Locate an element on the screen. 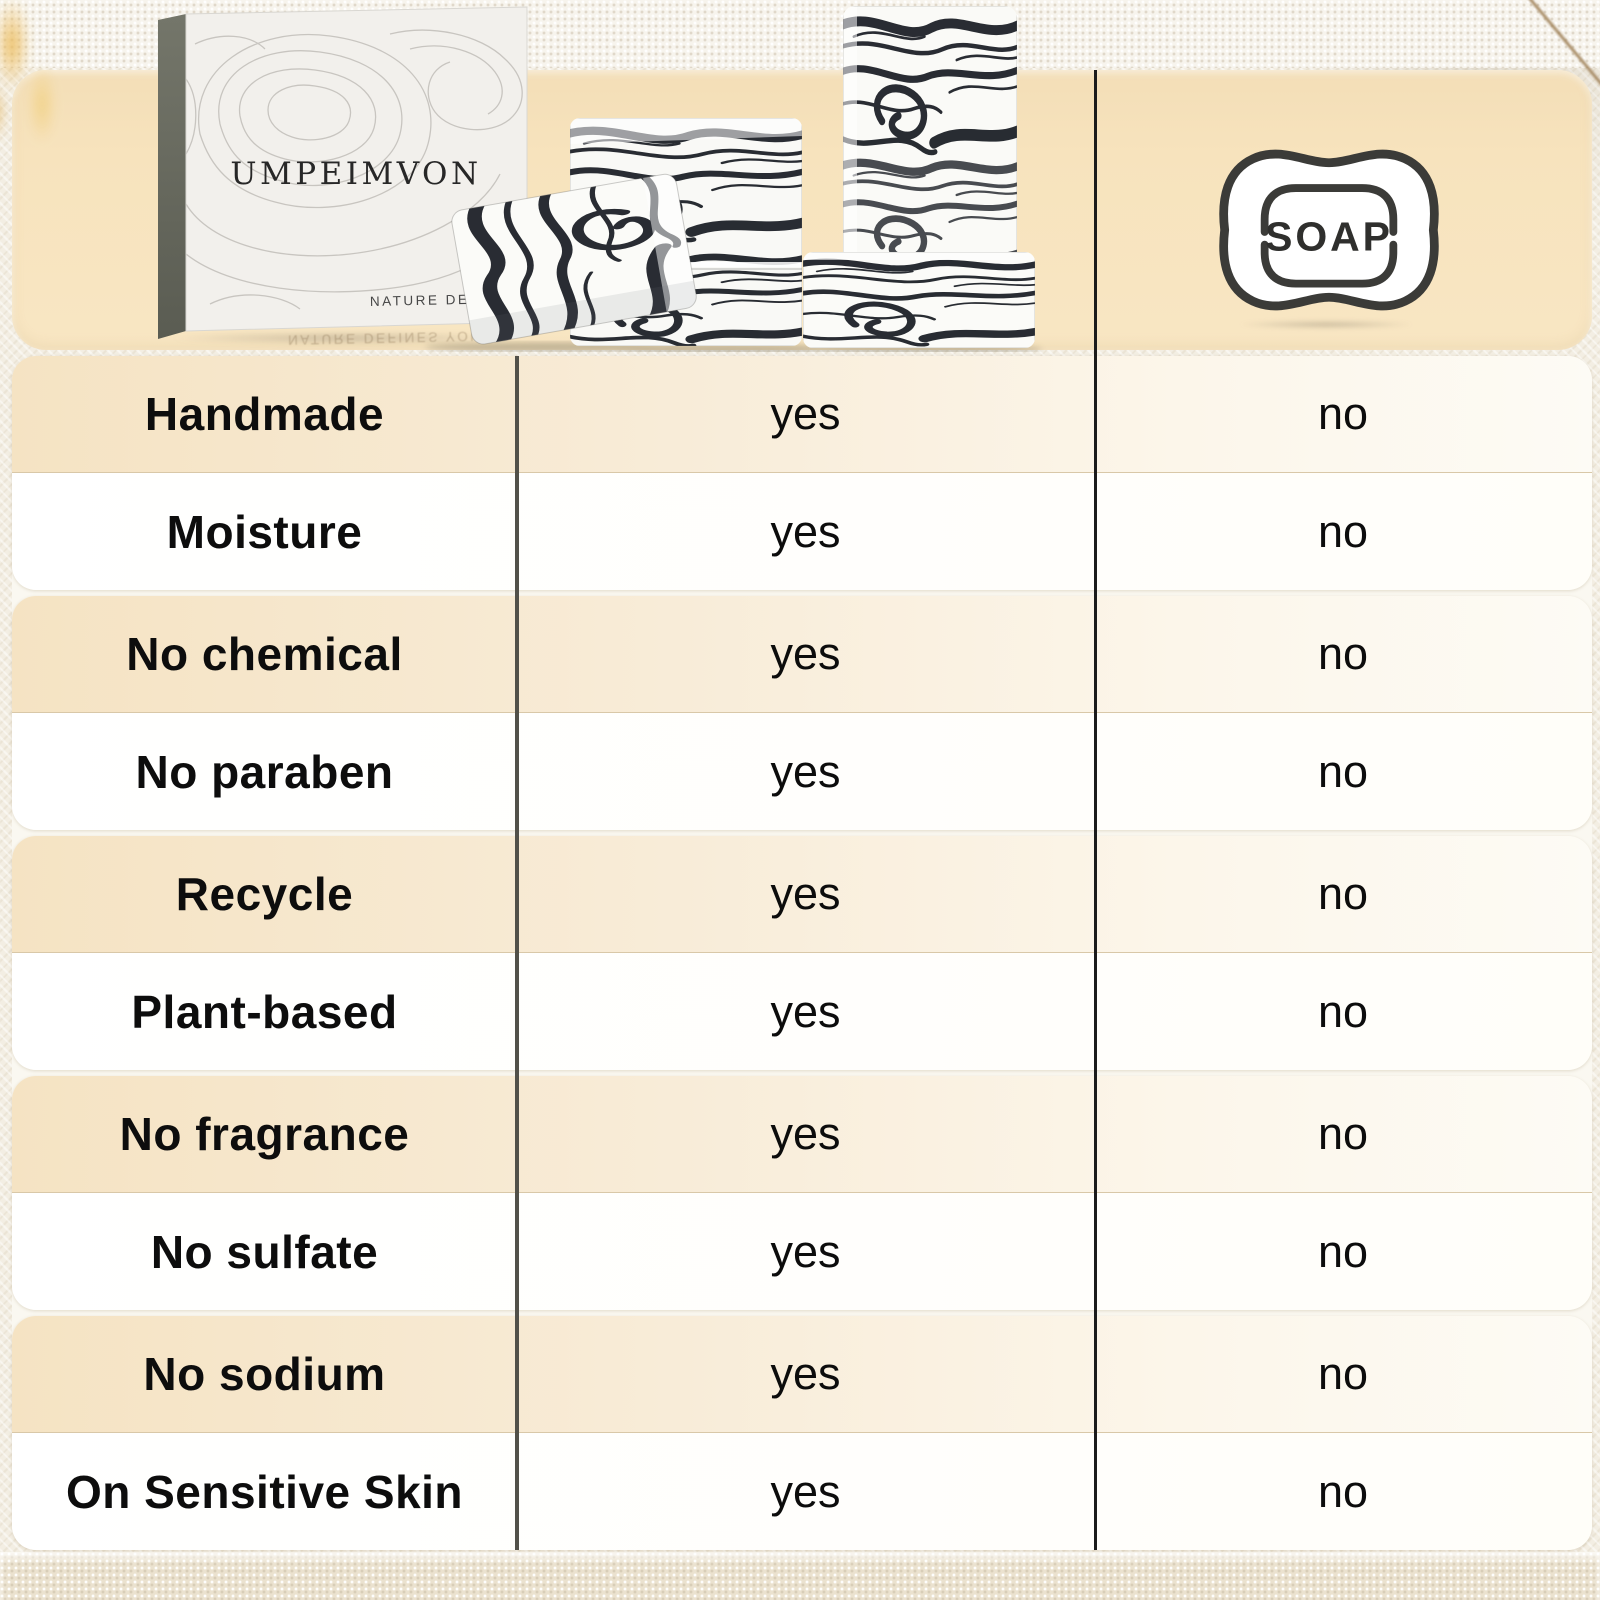 The image size is (1600, 1600). box-shadow is located at coordinates (340, 338).